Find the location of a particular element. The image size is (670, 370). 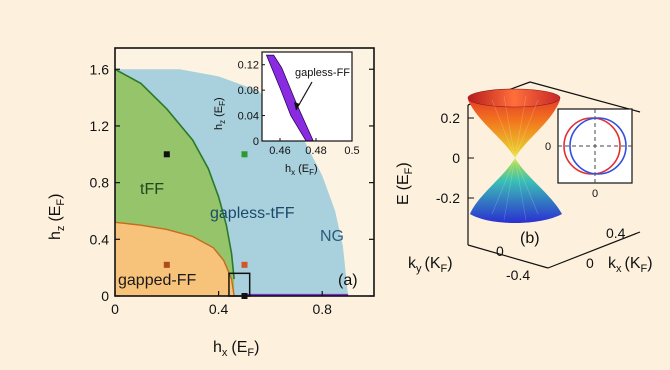

boundary-tff is located at coordinates (174, 174).